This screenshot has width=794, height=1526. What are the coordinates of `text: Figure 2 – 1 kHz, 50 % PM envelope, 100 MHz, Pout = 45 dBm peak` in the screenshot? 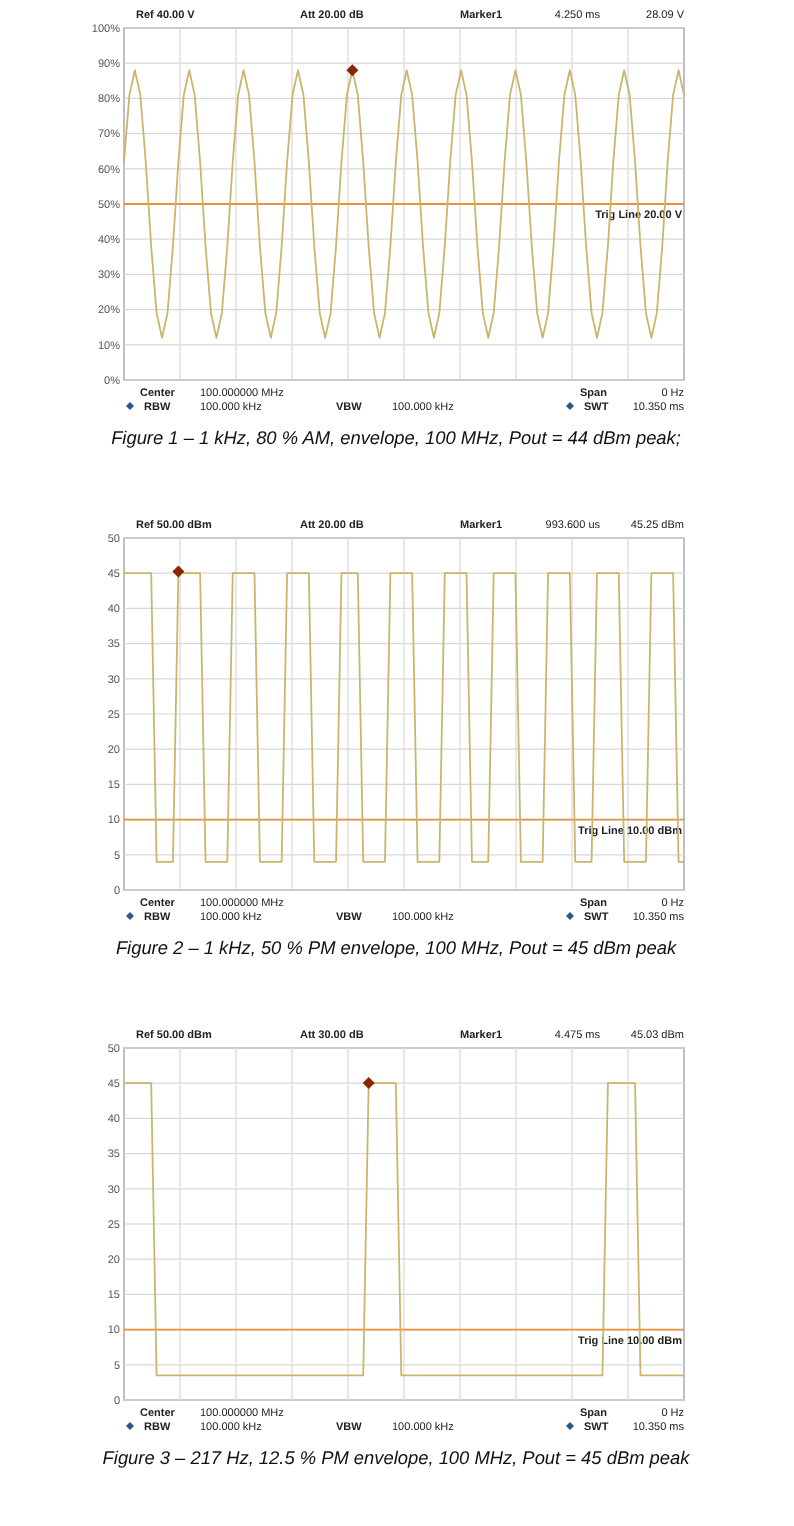 It's located at (396, 948).